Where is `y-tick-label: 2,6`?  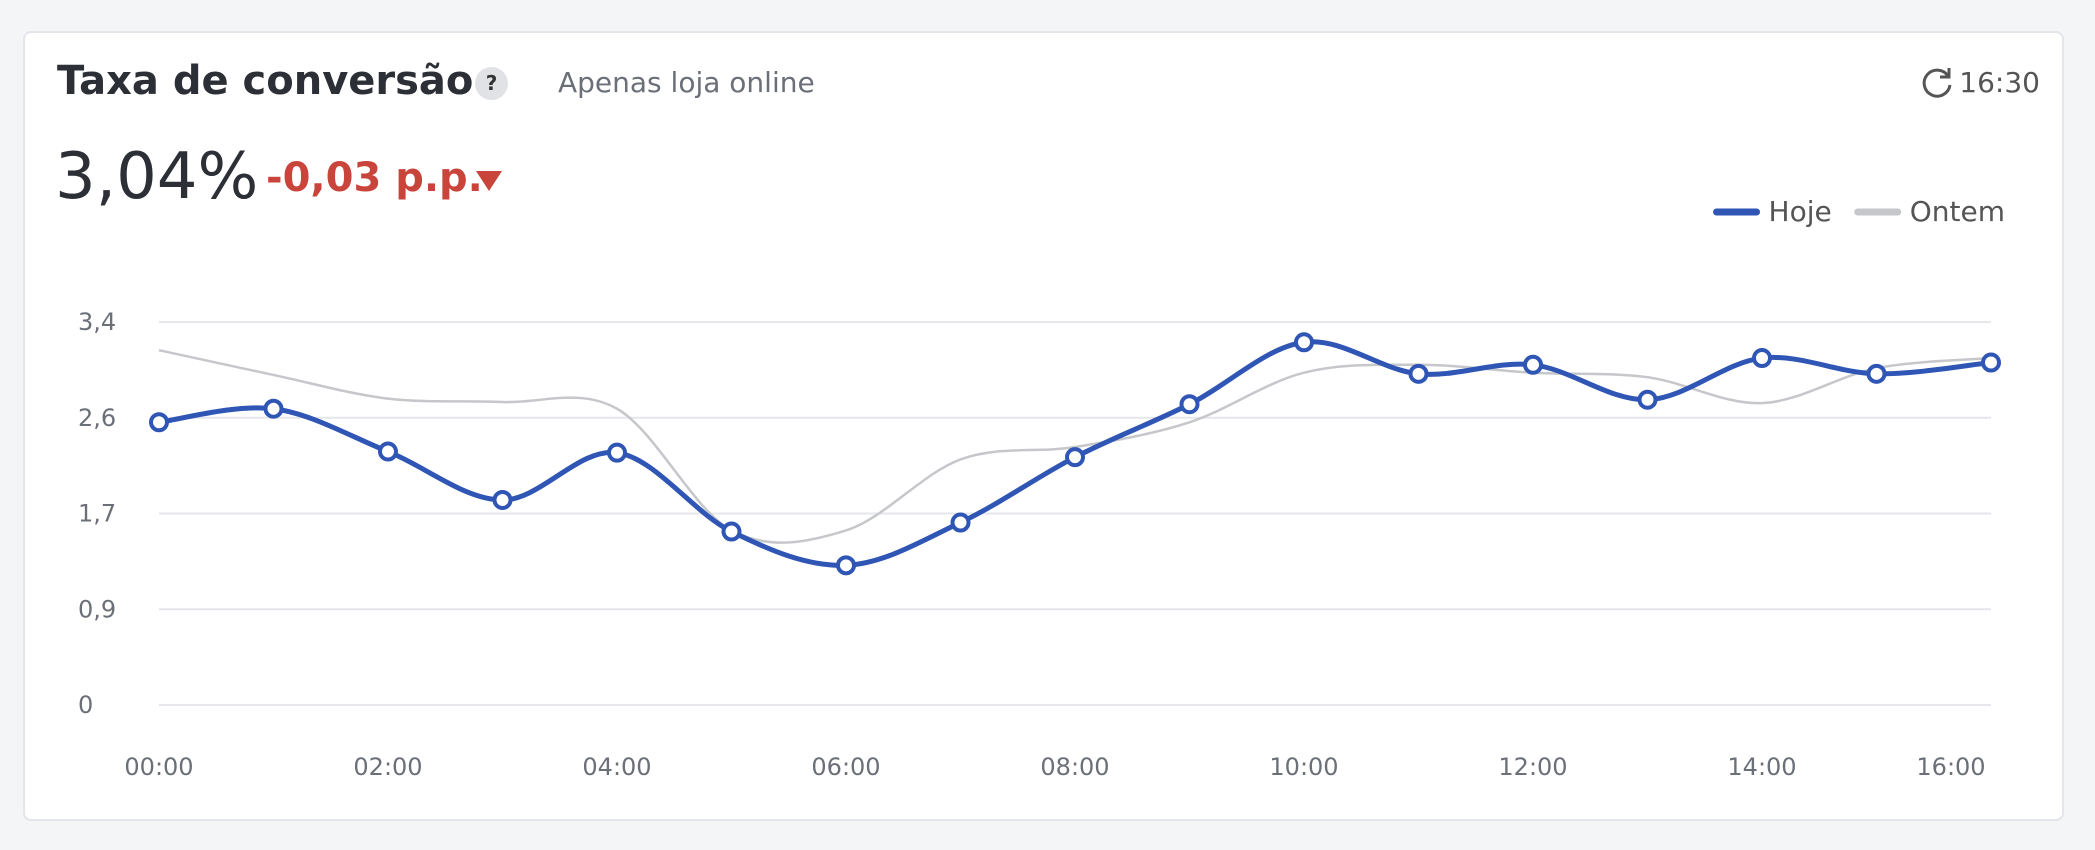
y-tick-label: 2,6 is located at coordinates (97, 418).